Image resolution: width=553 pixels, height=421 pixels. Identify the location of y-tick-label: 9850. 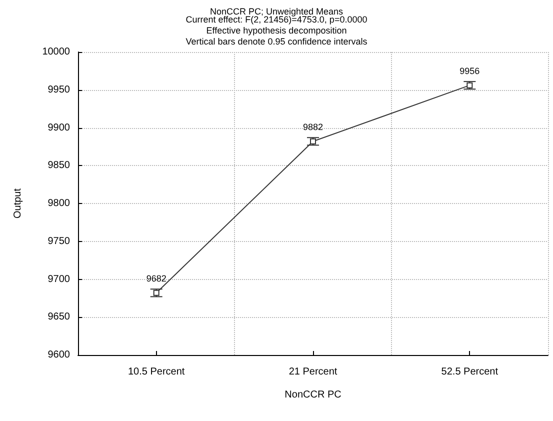
(59, 166).